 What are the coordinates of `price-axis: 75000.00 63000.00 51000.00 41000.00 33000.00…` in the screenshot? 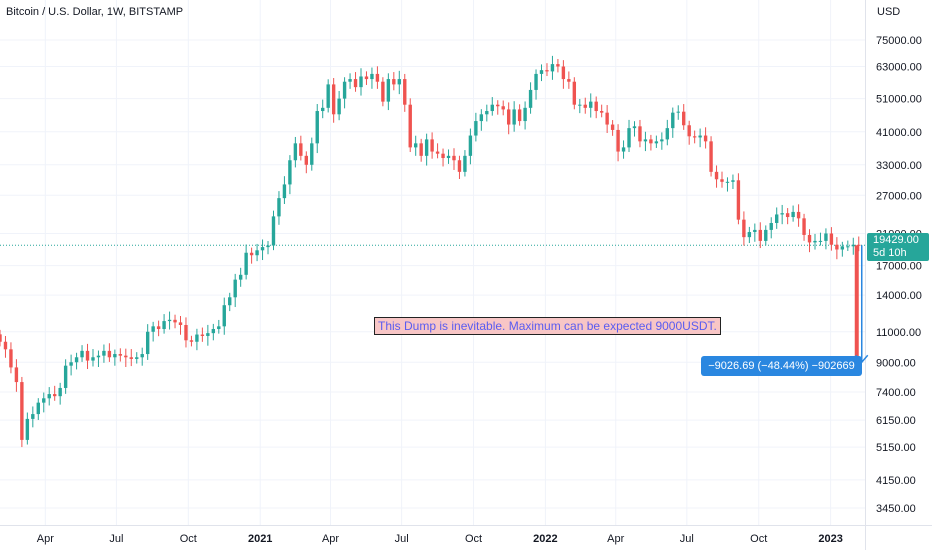 It's located at (899, 275).